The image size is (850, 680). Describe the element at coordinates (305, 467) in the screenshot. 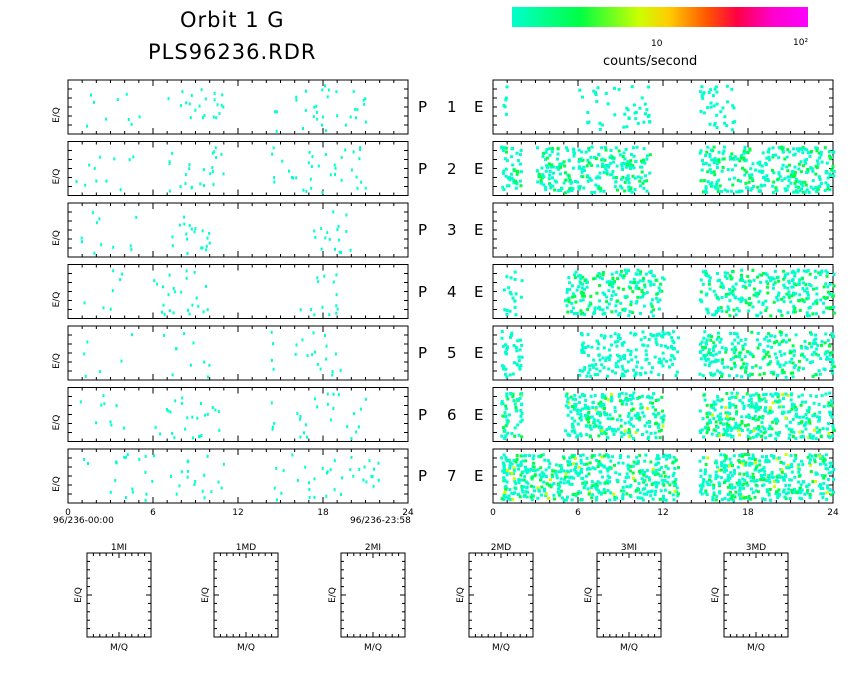

I see `left-panel-7-mark` at that location.